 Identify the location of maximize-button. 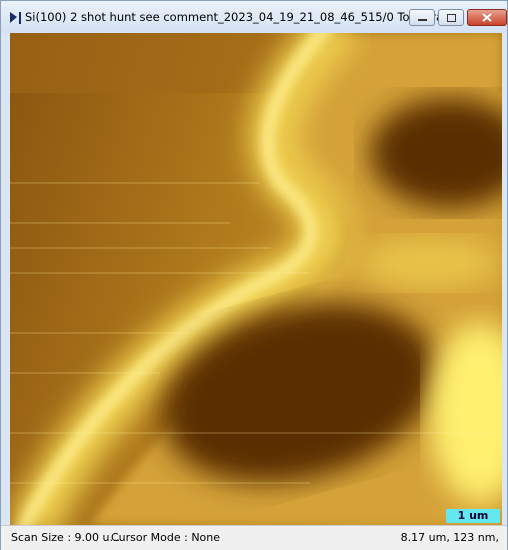
(451, 17).